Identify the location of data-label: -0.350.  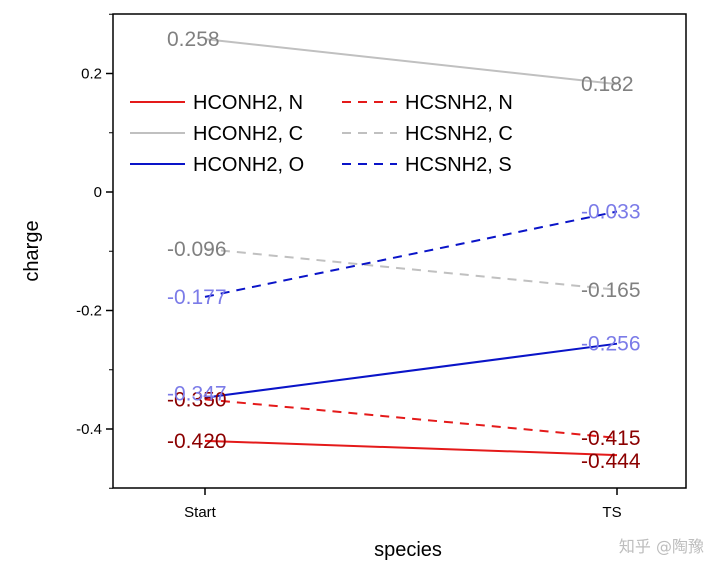
(197, 399).